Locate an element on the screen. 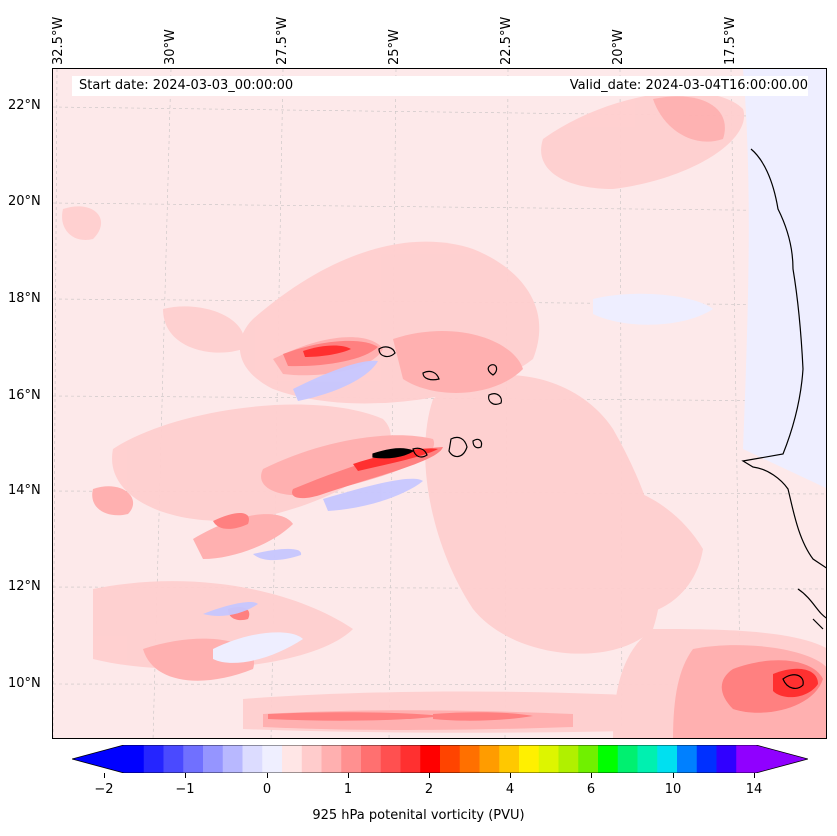  lon-label: 27.5°W is located at coordinates (282, 40).